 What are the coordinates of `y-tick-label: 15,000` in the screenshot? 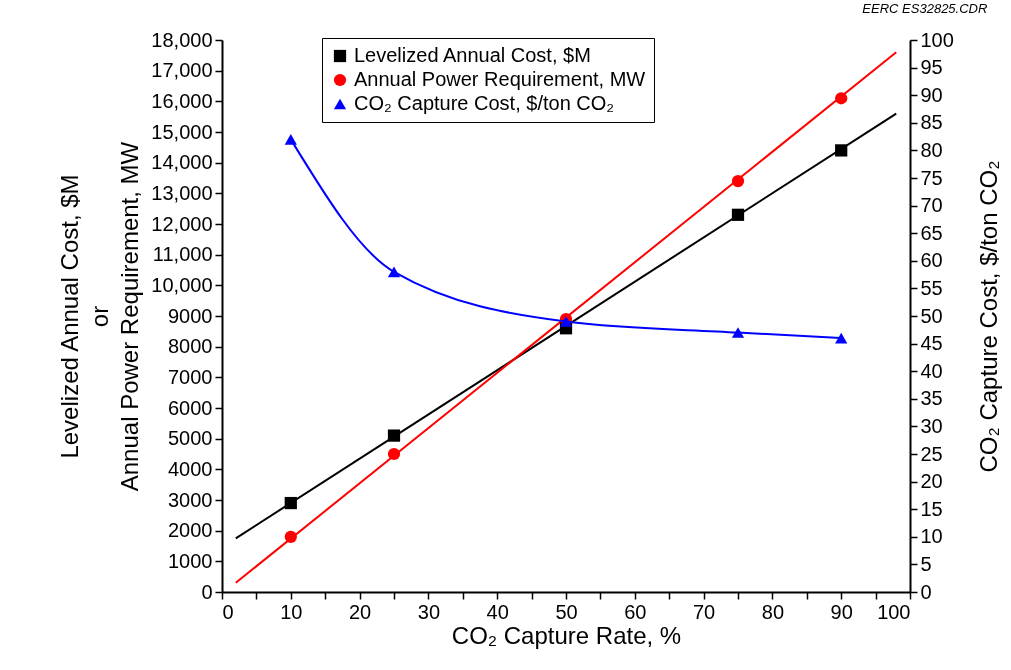 It's located at (182, 131).